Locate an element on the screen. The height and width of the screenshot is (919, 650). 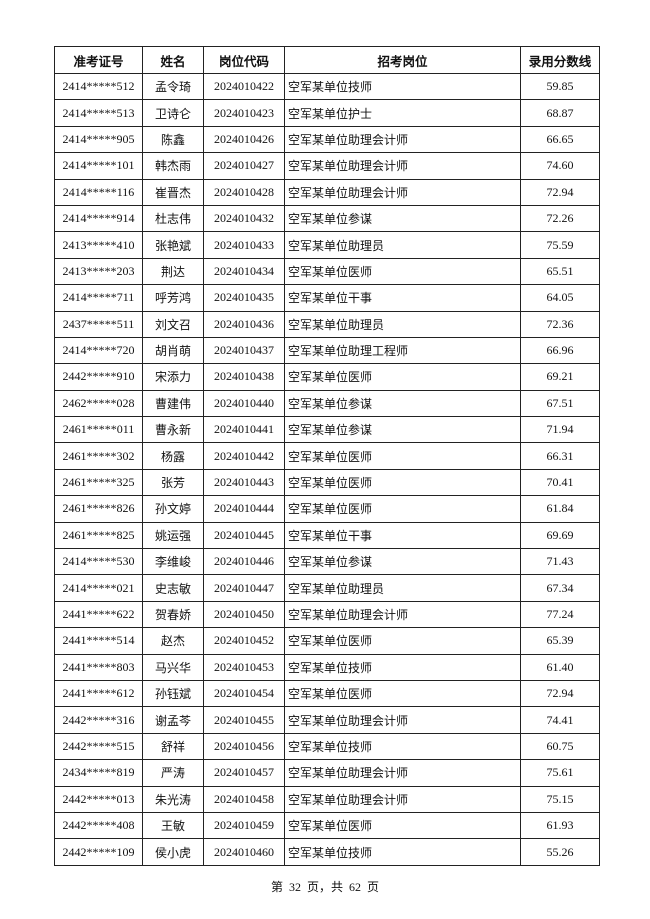
post-code-cell: 2024010460 is located at coordinates (244, 852).